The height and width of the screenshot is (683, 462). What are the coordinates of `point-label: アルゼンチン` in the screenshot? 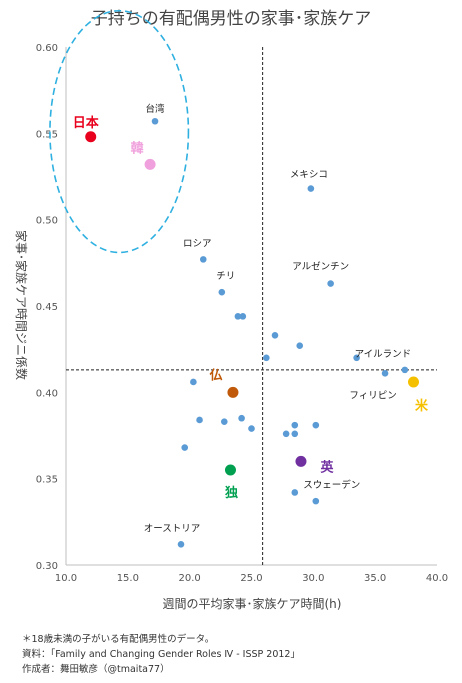 It's located at (320, 267).